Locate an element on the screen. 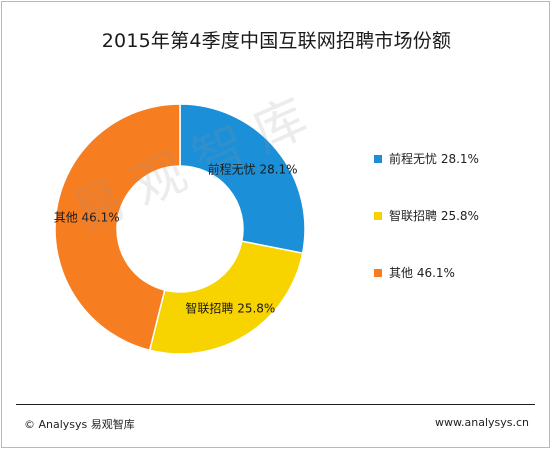  legend-item-zhilian: 智联招聘 25.8% is located at coordinates (426, 215).